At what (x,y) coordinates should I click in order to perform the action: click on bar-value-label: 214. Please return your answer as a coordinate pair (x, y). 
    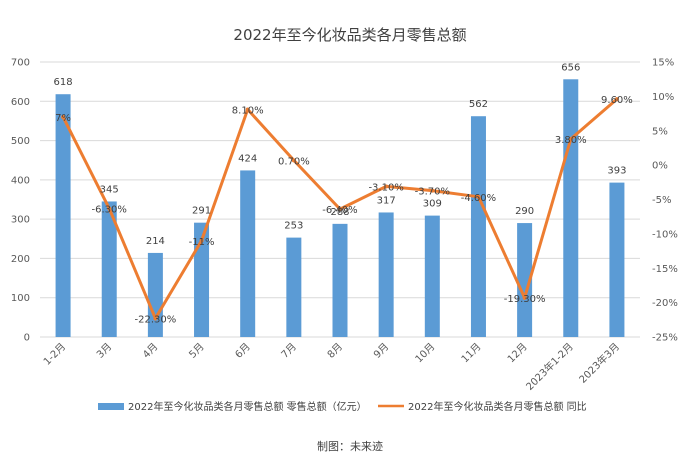
    Looking at the image, I should click on (155, 241).